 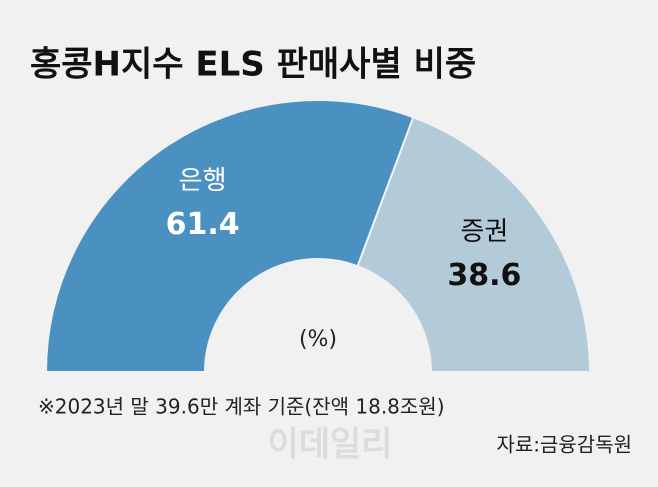 I want to click on unit-label: (%), so click(x=318, y=339).